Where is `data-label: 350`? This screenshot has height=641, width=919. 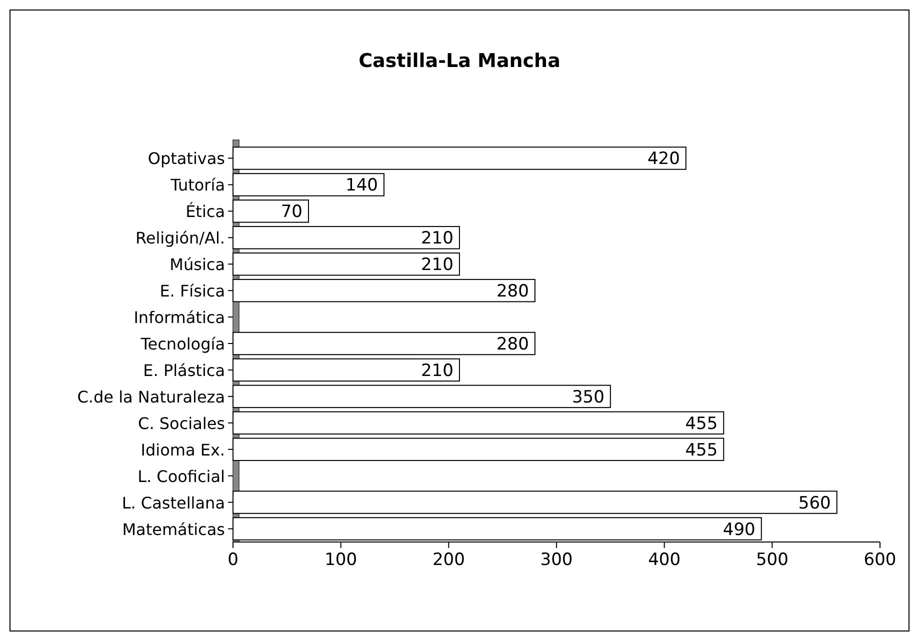
data-label: 350 is located at coordinates (588, 397).